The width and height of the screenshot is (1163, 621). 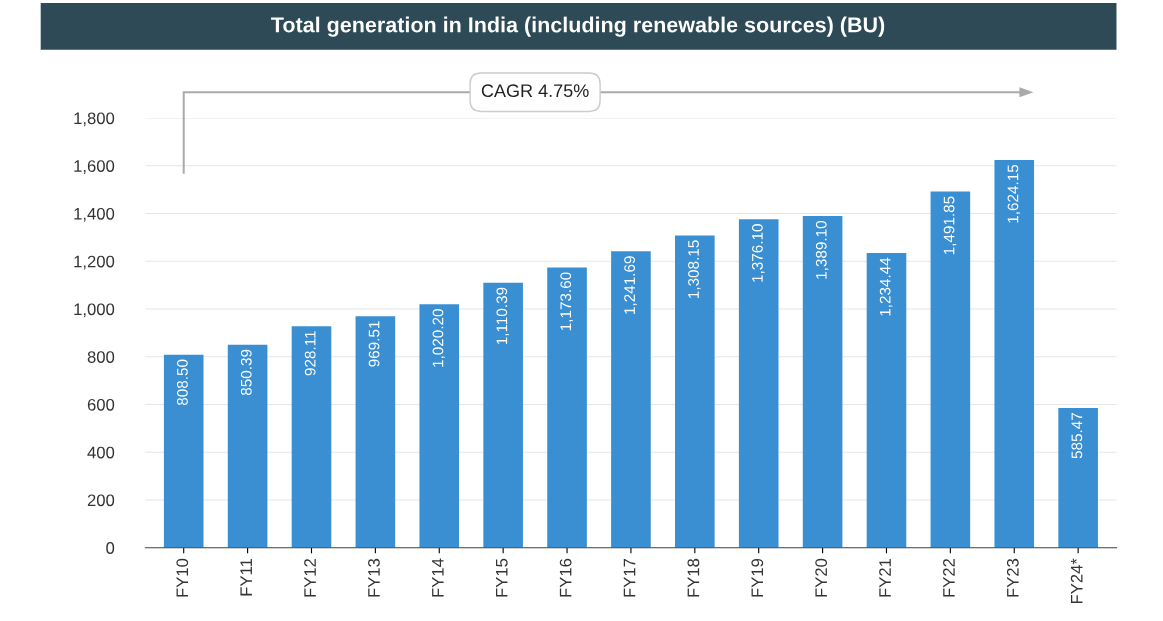 What do you see at coordinates (565, 577) in the screenshot?
I see `x-tick-label: FY16` at bounding box center [565, 577].